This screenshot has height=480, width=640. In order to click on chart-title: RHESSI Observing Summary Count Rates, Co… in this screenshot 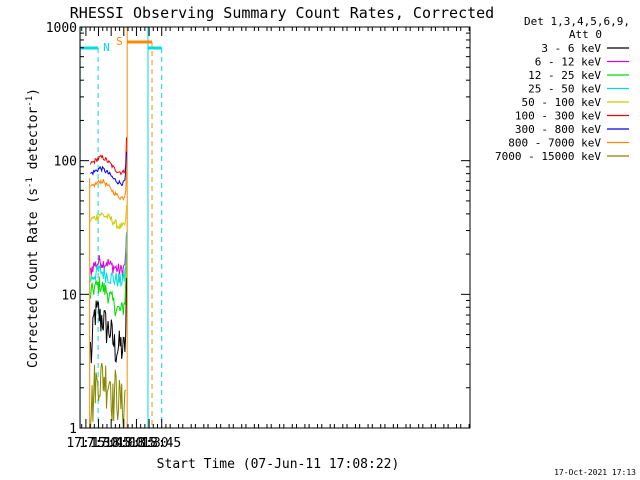, I will do `click(282, 13)`.